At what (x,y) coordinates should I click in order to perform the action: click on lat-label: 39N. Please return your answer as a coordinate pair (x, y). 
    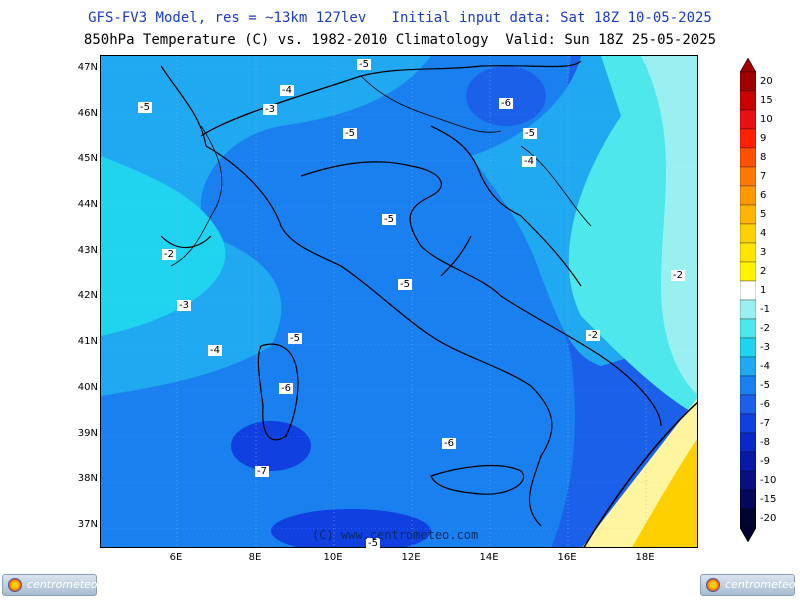
    Looking at the image, I should click on (87, 433).